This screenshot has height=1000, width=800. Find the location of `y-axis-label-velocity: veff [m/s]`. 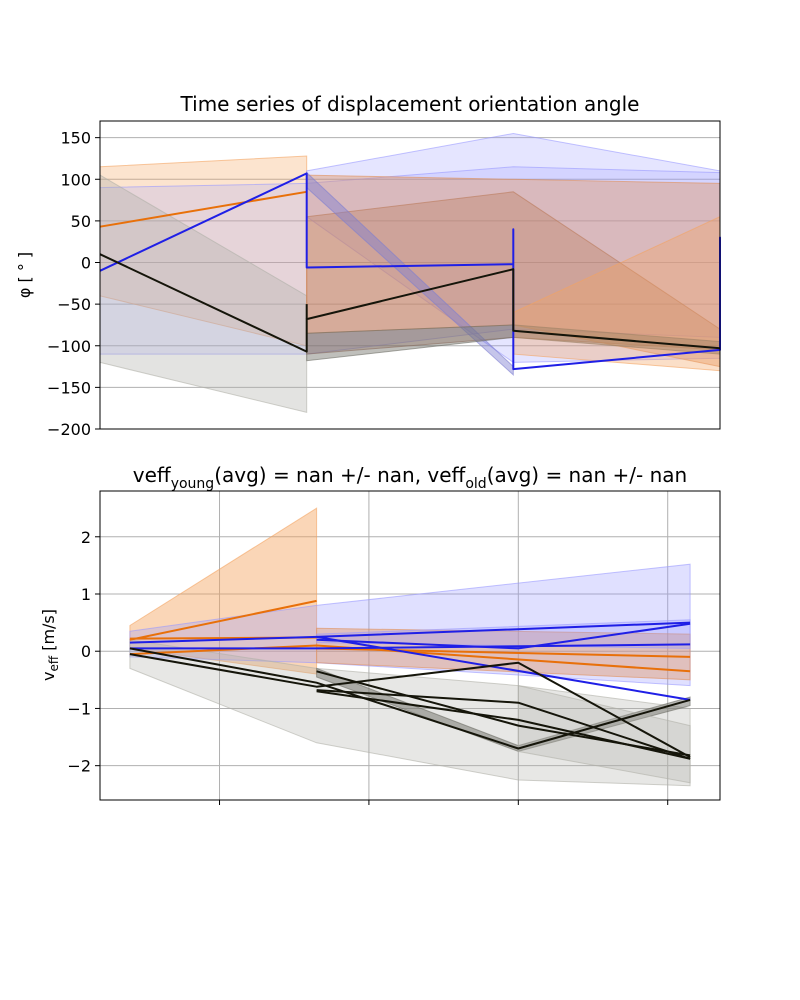

y-axis-label-velocity: veff [m/s] is located at coordinates (50, 645).